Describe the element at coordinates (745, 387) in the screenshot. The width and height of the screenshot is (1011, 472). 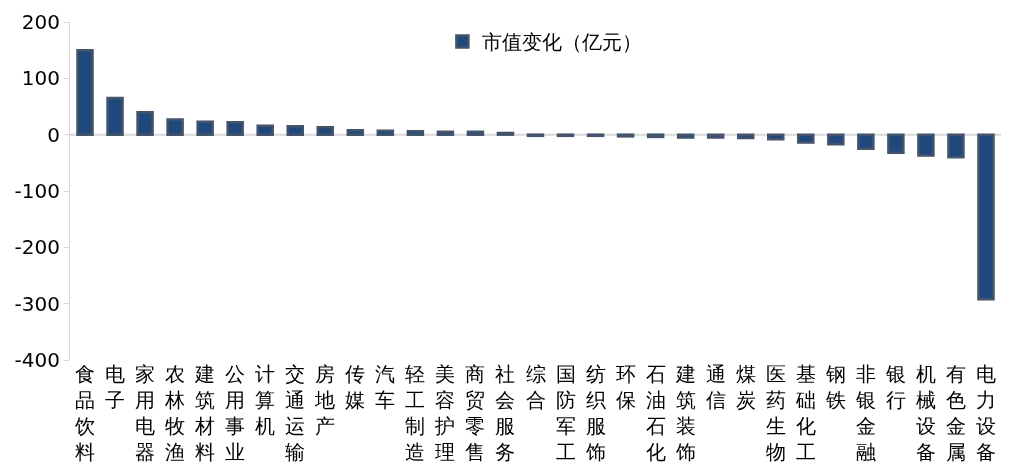
I see `x-tick-label: 煤炭` at that location.